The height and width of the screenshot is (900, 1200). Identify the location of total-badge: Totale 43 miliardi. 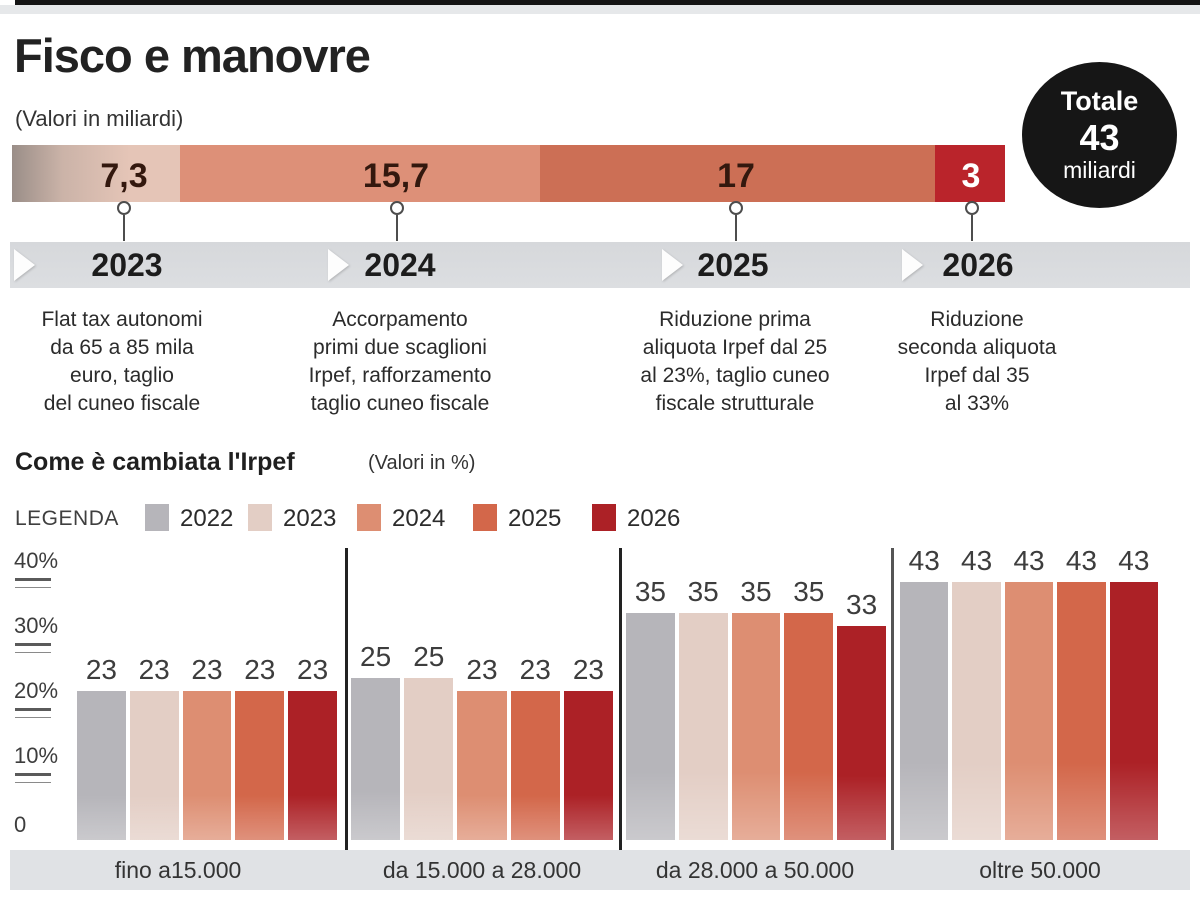
(1099, 135).